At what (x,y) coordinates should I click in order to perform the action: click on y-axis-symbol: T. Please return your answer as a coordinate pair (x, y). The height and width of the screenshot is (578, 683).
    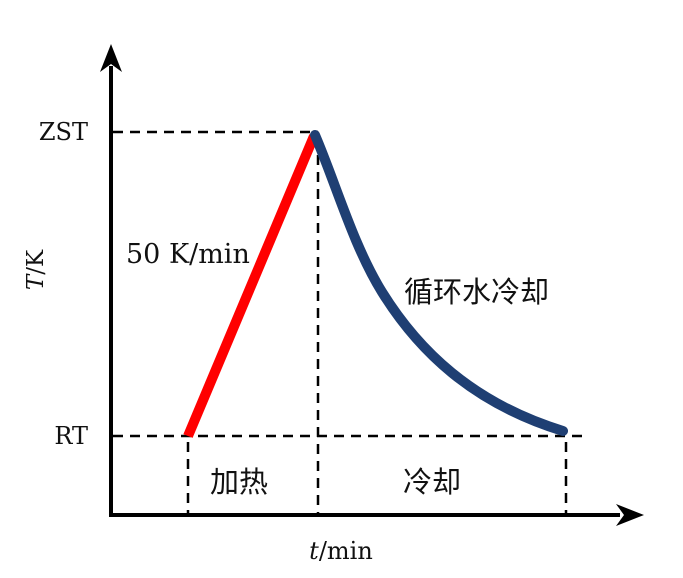
    Looking at the image, I should click on (36, 281).